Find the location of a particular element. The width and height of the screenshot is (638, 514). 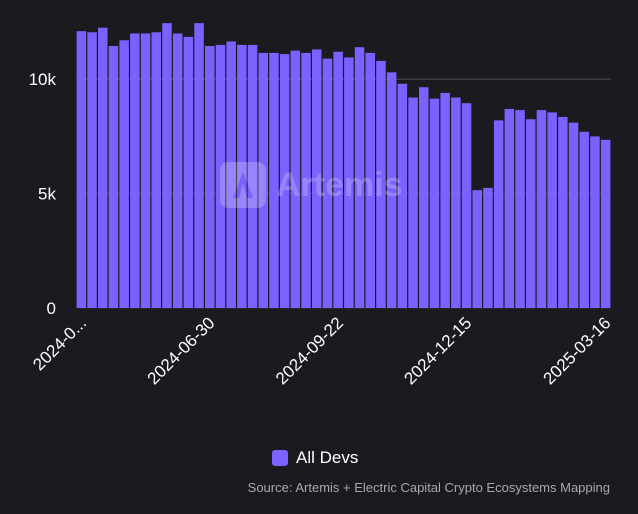

y-axis-ticks: 0 5k 10k is located at coordinates (43, 194).